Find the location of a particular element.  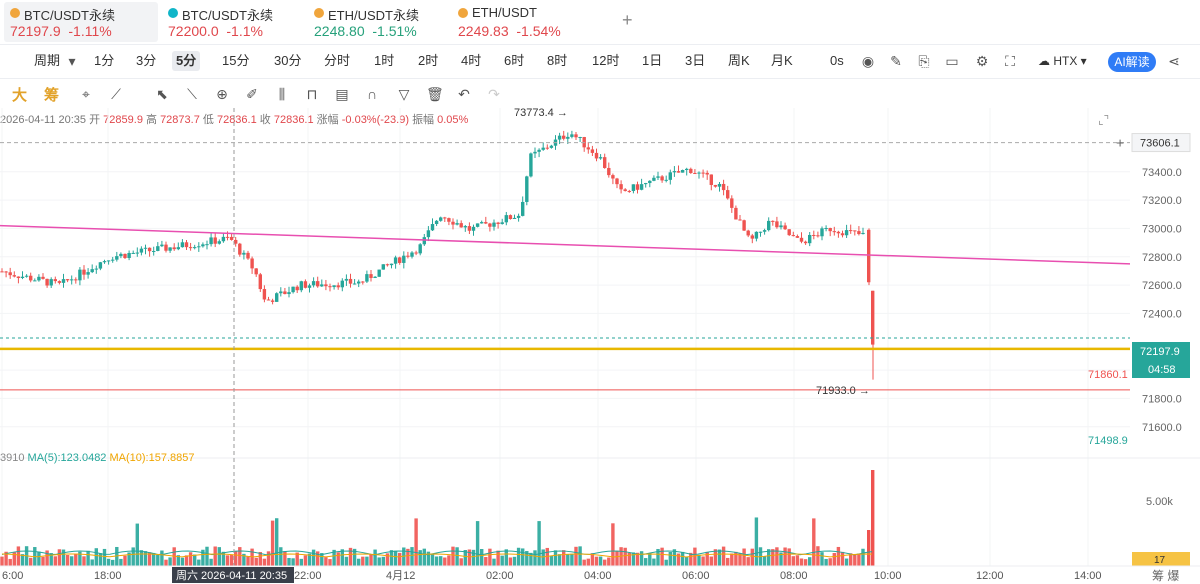

timeframe-option: 2时 is located at coordinates (428, 60).